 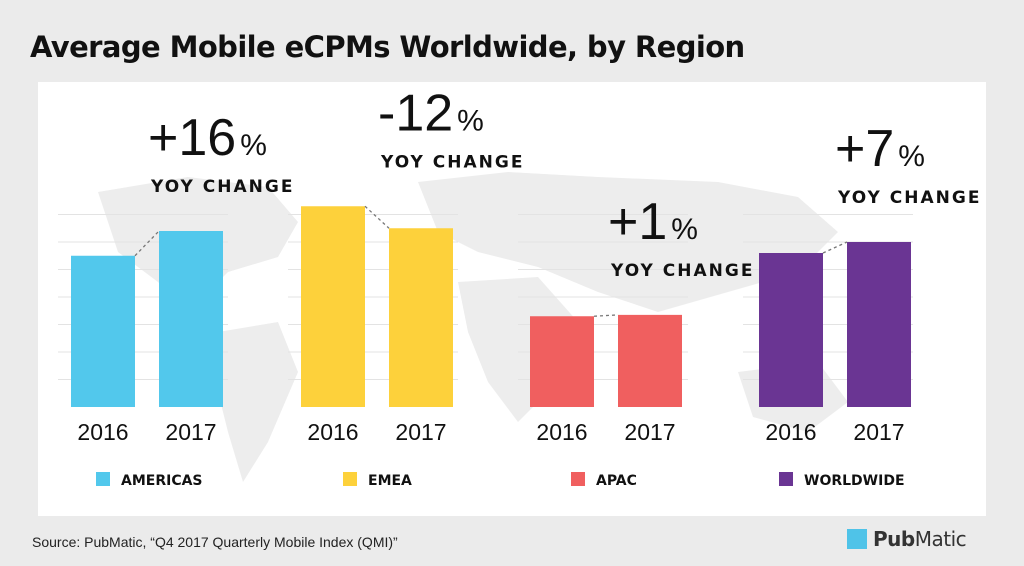 I want to click on yoy-change-value: +16, so click(x=192, y=138).